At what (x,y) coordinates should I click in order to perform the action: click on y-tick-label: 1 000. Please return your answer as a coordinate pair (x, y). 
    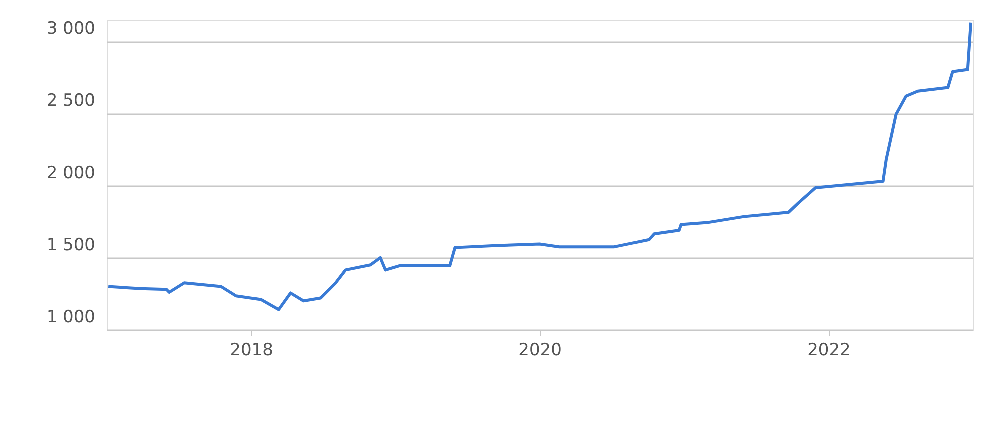
    Looking at the image, I should click on (71, 318).